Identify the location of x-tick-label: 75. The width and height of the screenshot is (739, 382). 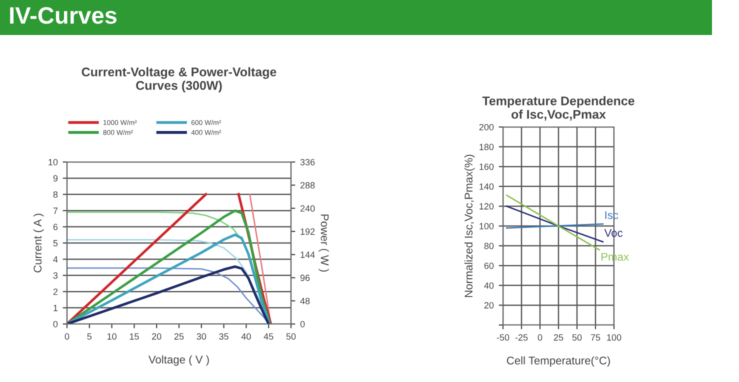
(595, 337).